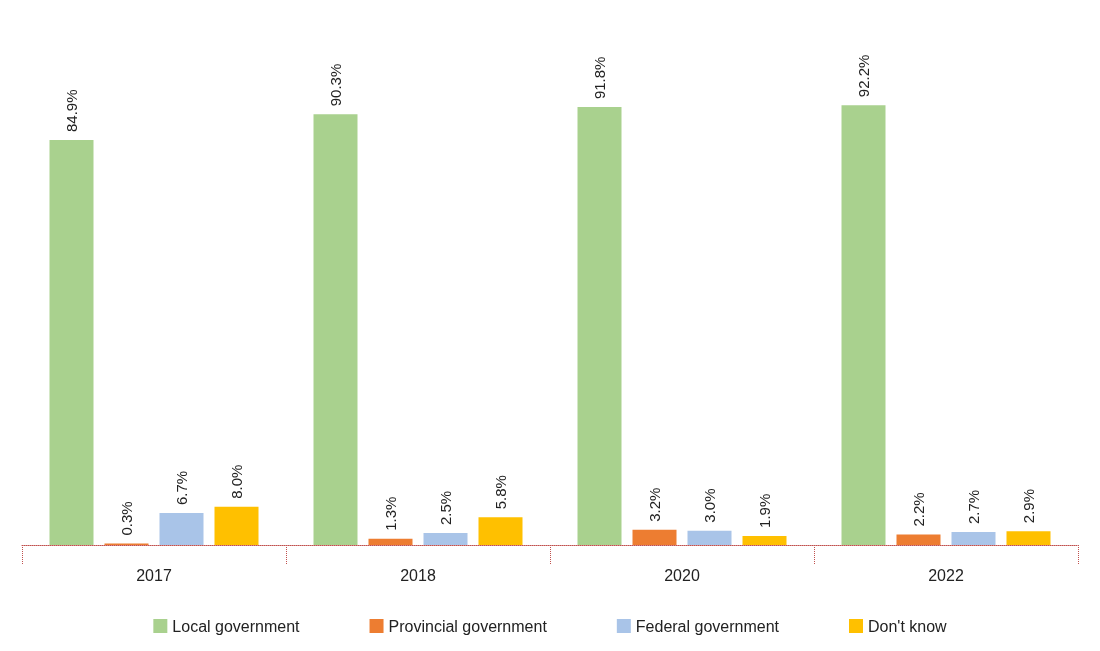 This screenshot has width=1100, height=651. Describe the element at coordinates (599, 78) in the screenshot. I see `data-label: 91.8%` at that location.